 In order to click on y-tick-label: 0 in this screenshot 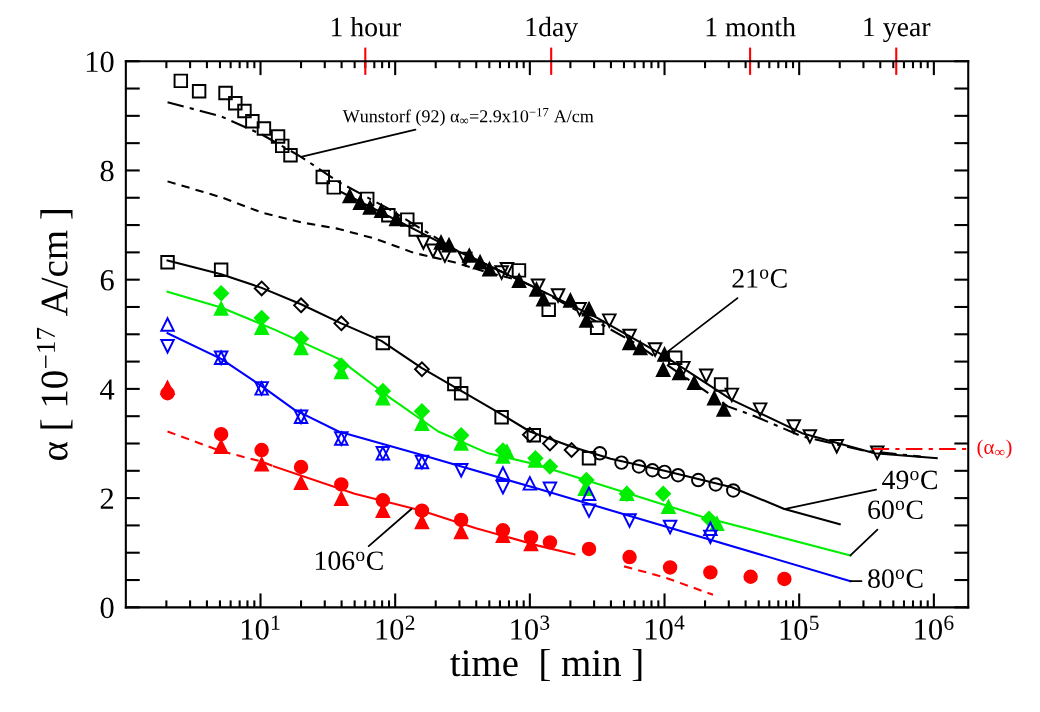, I will do `click(107, 608)`.